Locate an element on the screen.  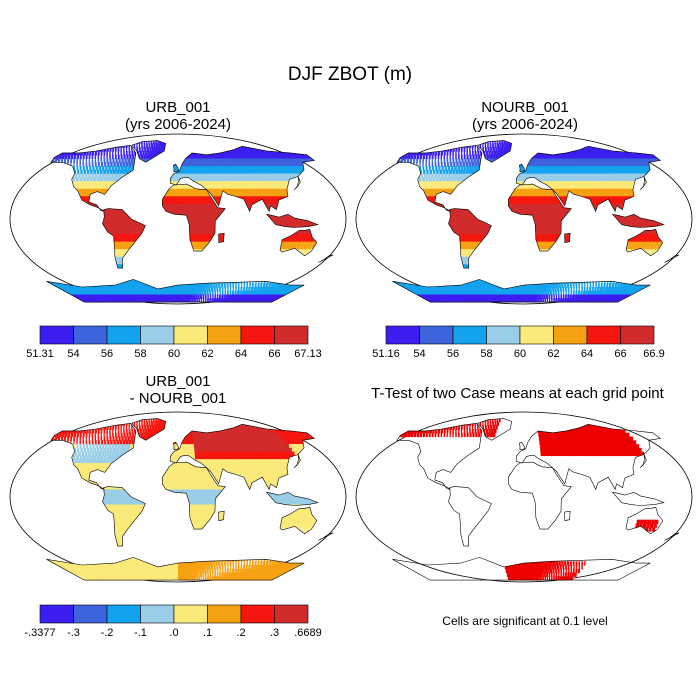
map-panel2 is located at coordinates (524, 219).